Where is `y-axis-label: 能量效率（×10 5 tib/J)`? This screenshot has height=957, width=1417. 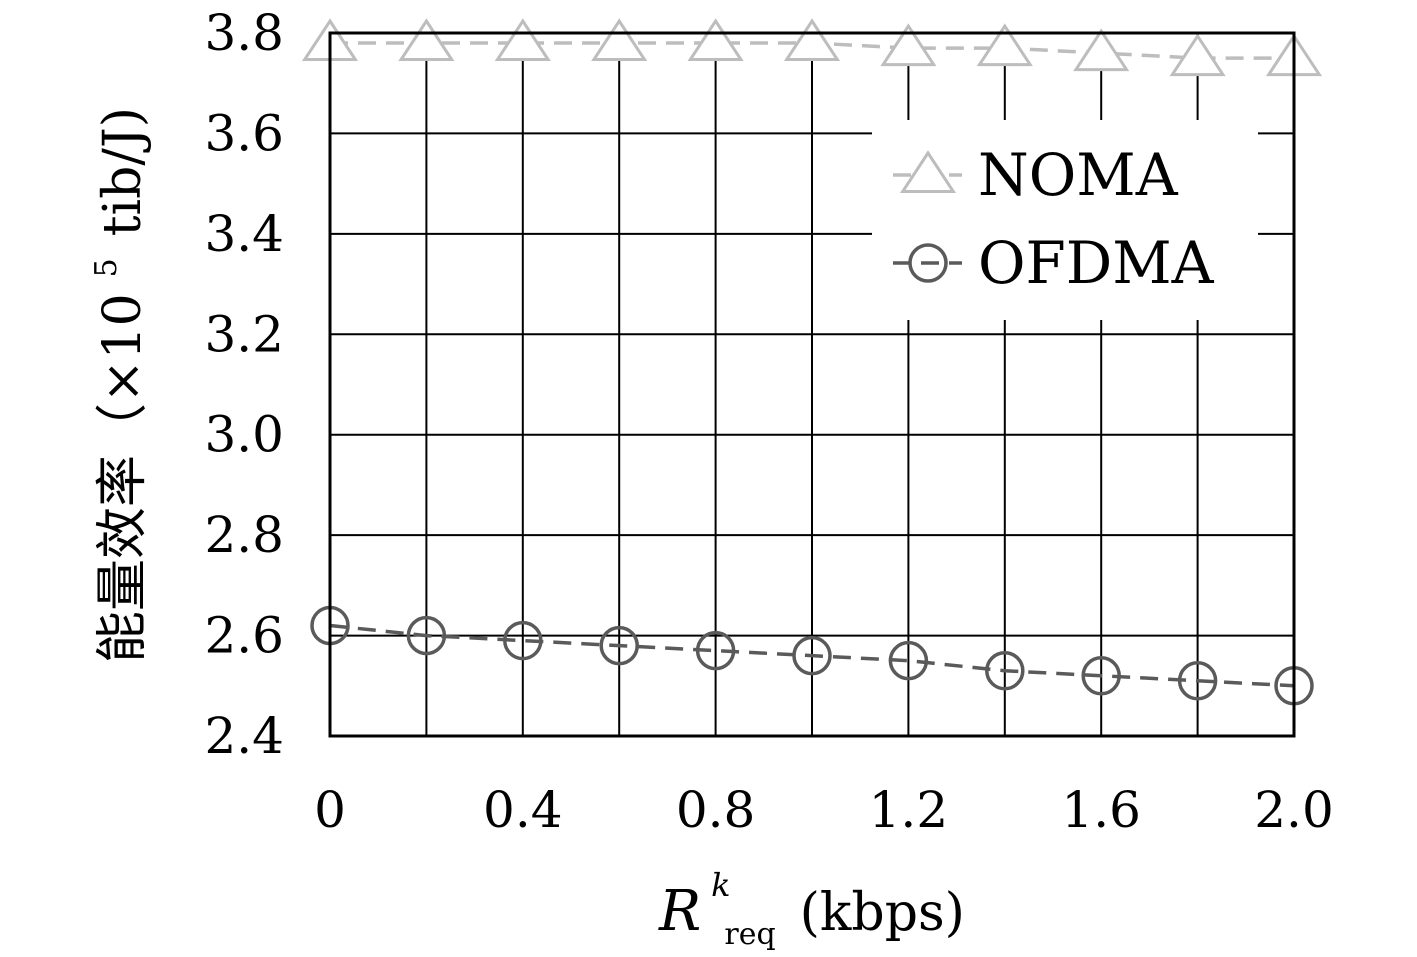 y-axis-label: 能量效率（×10 5 tib/J) is located at coordinates (111, 385).